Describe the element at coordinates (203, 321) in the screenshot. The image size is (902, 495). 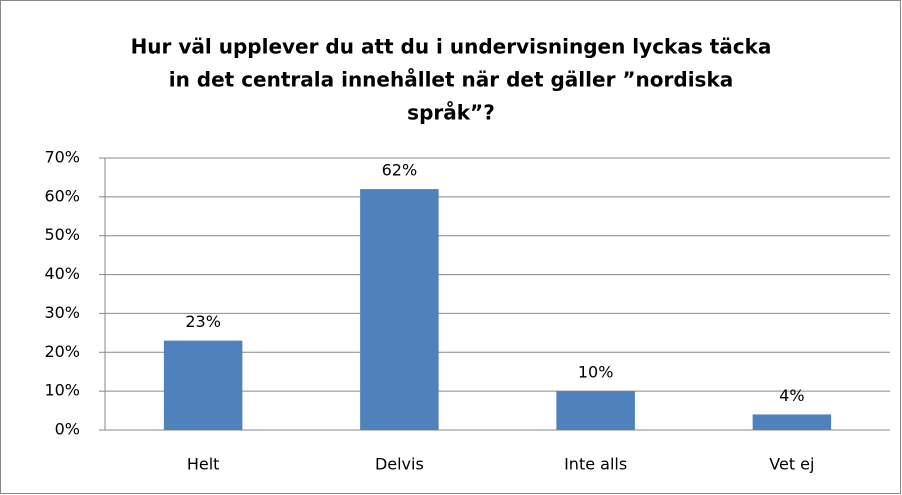
I see `value-label: 23%` at that location.